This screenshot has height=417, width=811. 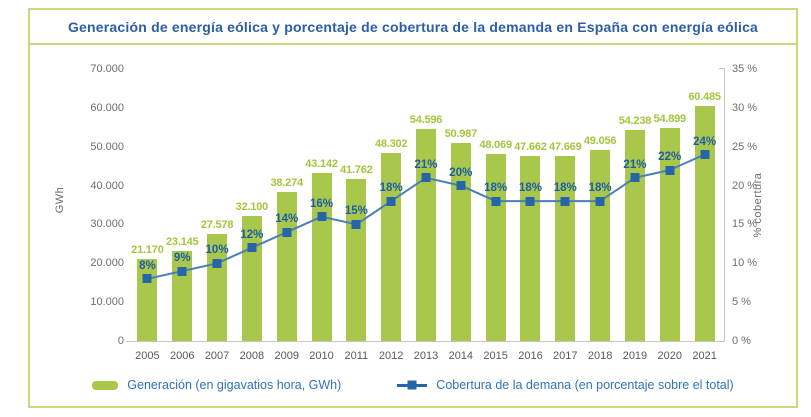 What do you see at coordinates (252, 234) in the screenshot?
I see `coverage-value-label: 12%` at bounding box center [252, 234].